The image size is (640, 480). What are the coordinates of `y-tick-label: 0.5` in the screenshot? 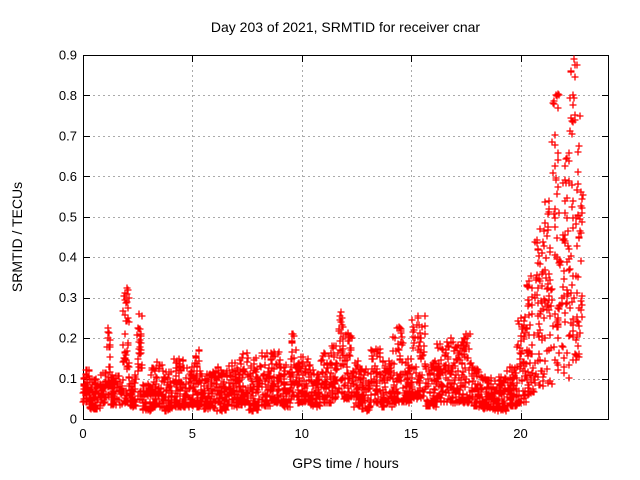 It's located at (68, 216).